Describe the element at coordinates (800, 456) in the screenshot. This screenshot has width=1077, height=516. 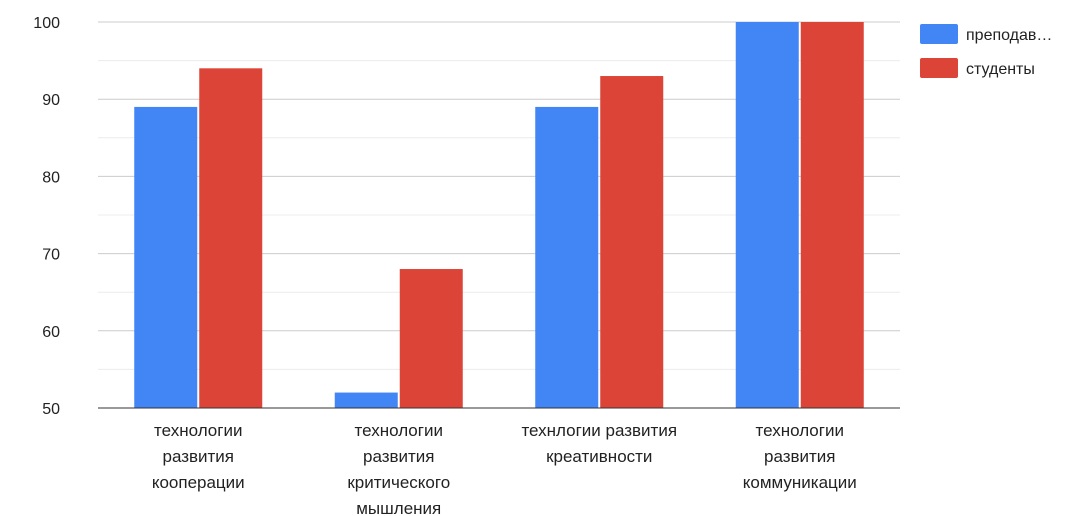
I see `x-category-label: технологии развития коммуникации` at that location.